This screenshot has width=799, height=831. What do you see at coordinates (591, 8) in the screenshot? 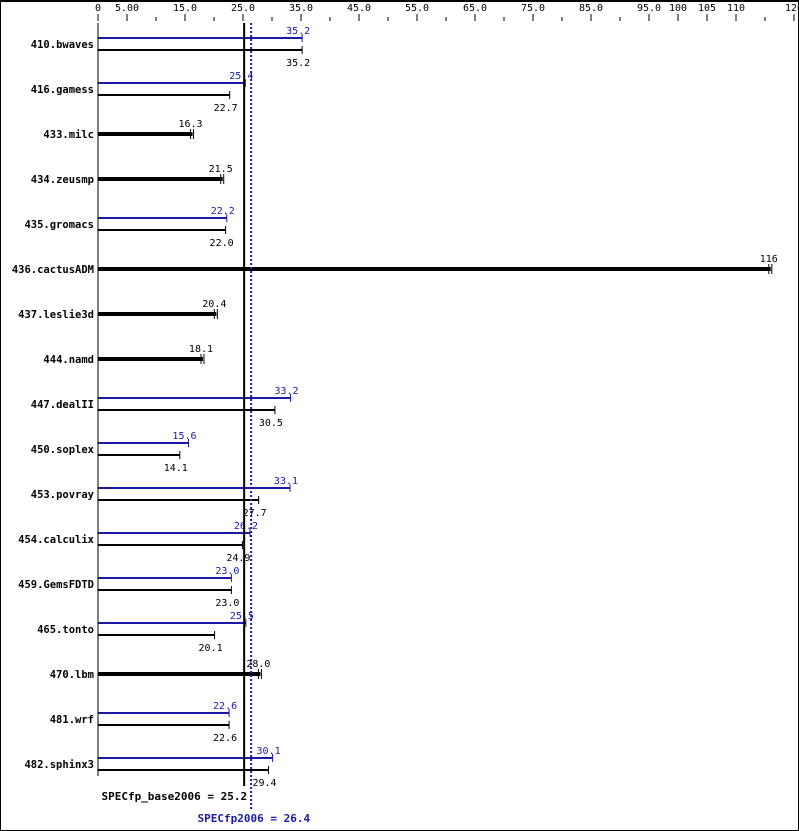
I see `tick-label: 85.0` at bounding box center [591, 8].